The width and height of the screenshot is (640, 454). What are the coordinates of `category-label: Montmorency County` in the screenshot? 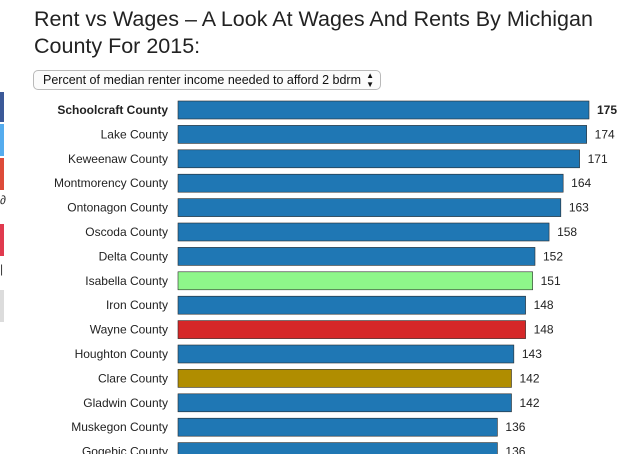 It's located at (111, 183).